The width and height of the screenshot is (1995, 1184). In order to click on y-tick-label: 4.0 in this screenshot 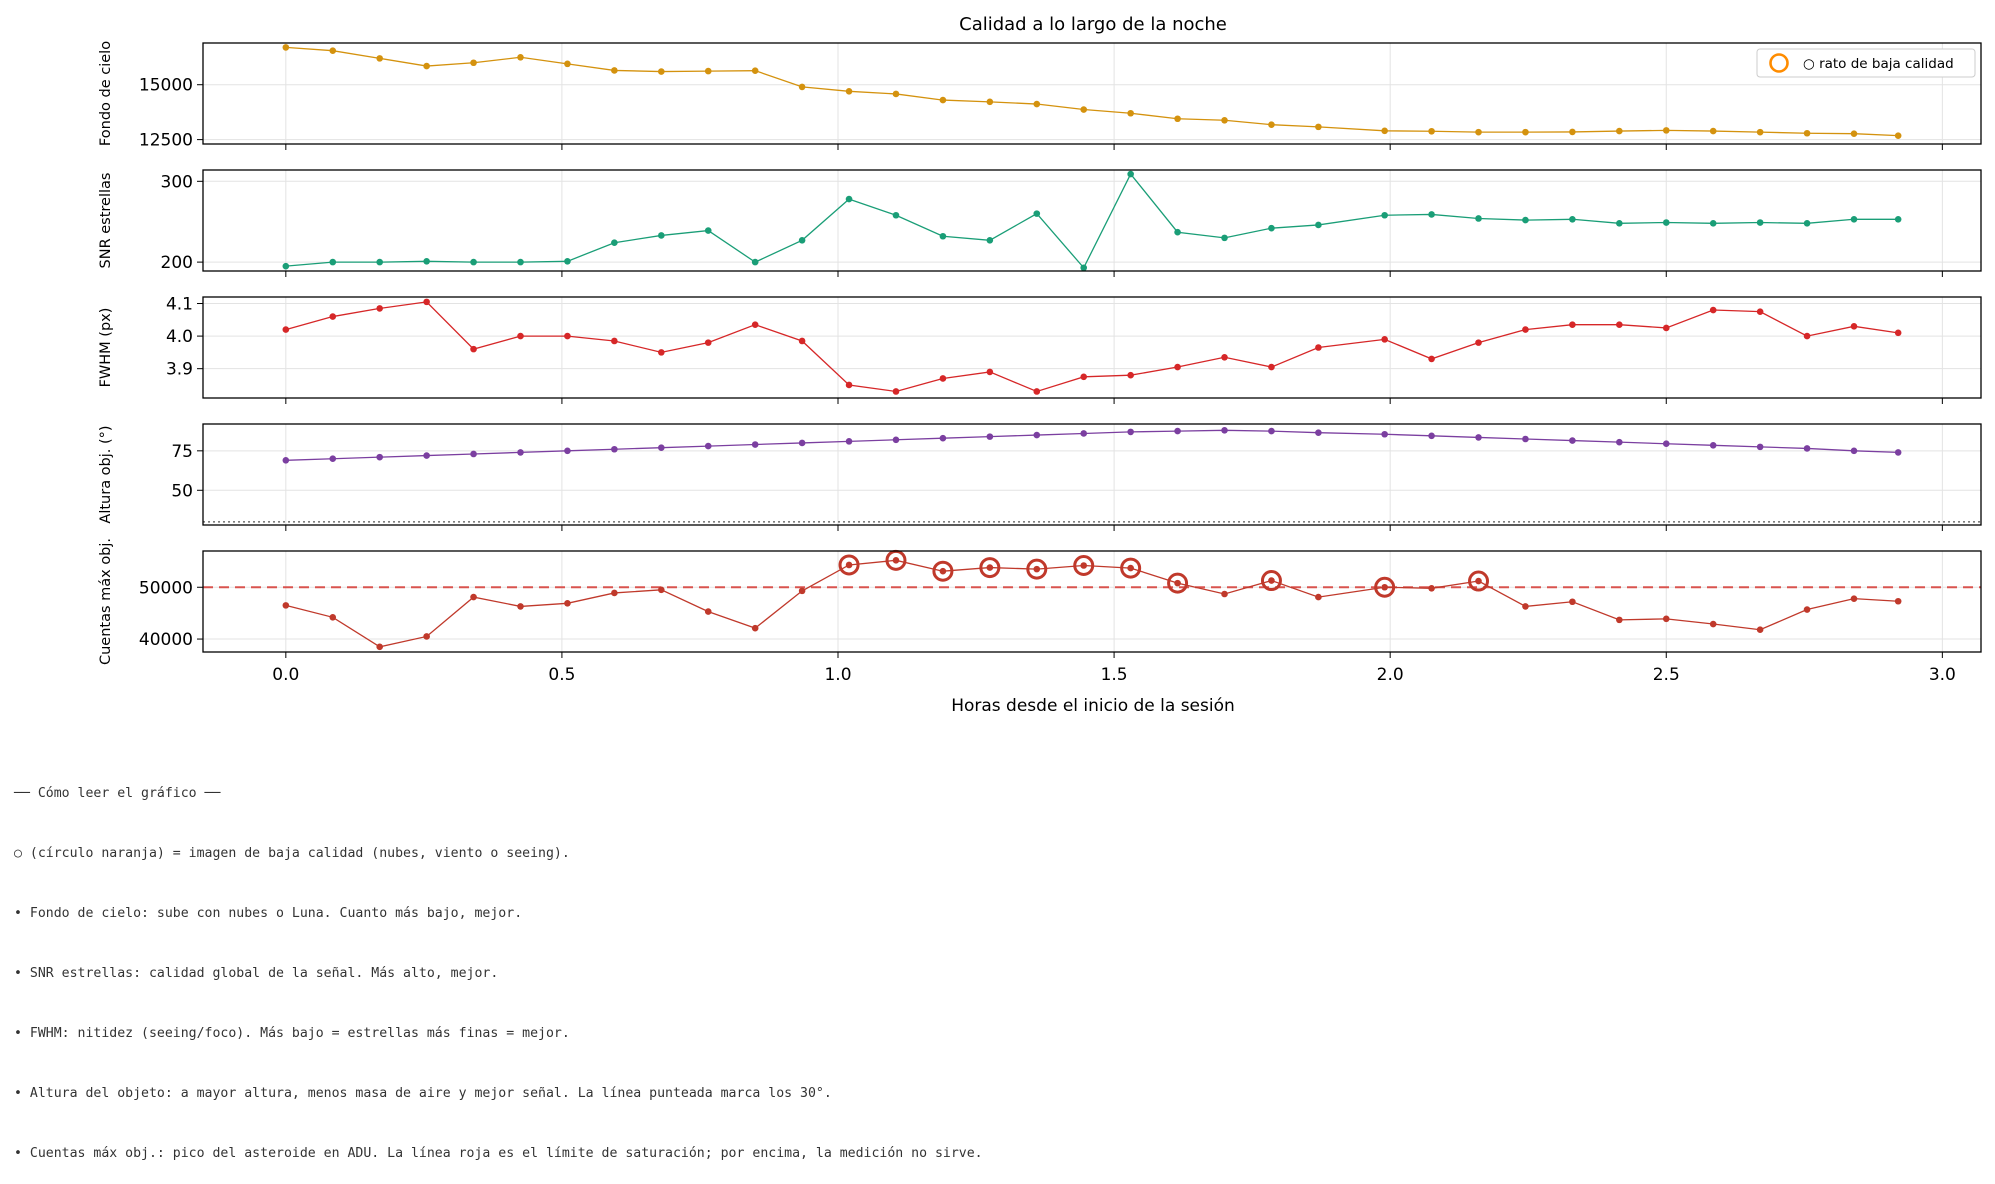, I will do `click(179, 337)`.